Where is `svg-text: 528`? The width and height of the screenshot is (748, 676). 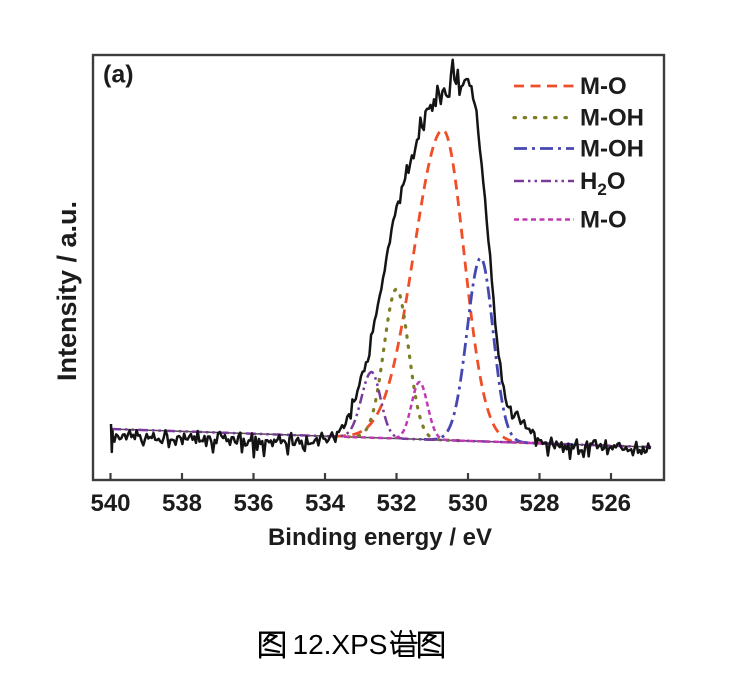
svg-text: 528 is located at coordinates (539, 503).